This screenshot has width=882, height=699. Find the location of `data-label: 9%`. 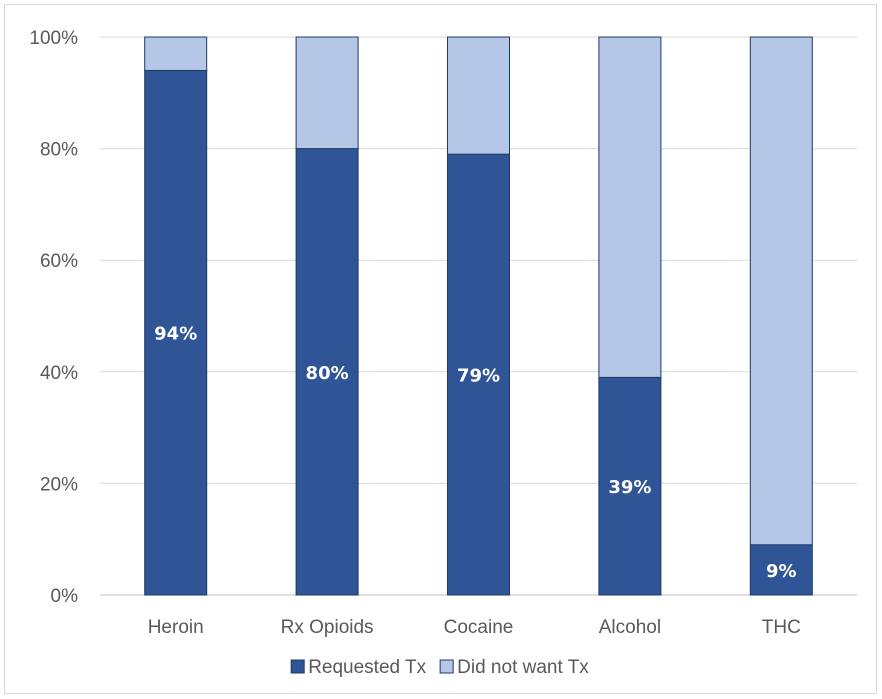

data-label: 9% is located at coordinates (781, 571).